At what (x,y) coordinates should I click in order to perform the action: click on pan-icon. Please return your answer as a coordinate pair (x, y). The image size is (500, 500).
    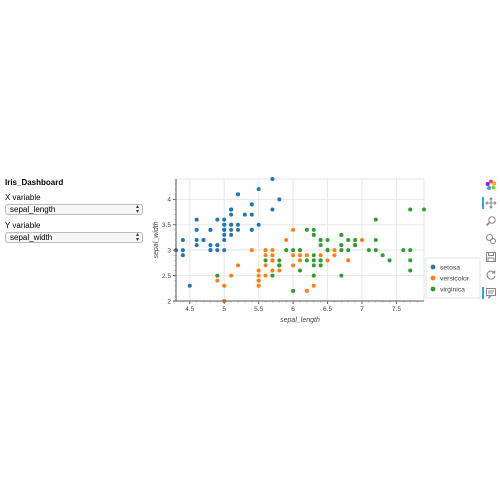
    Looking at the image, I should click on (490, 203).